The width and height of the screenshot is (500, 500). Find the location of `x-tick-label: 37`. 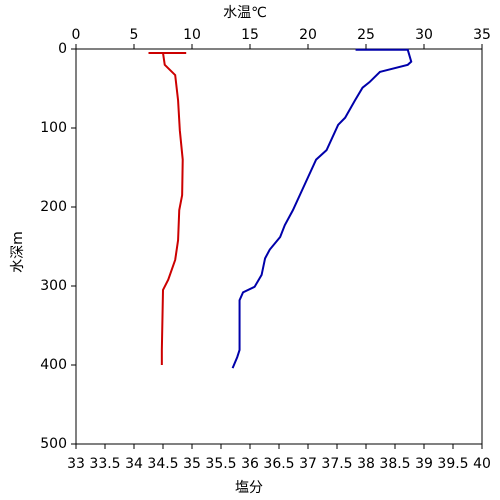

x-tick-label: 37 is located at coordinates (308, 464).